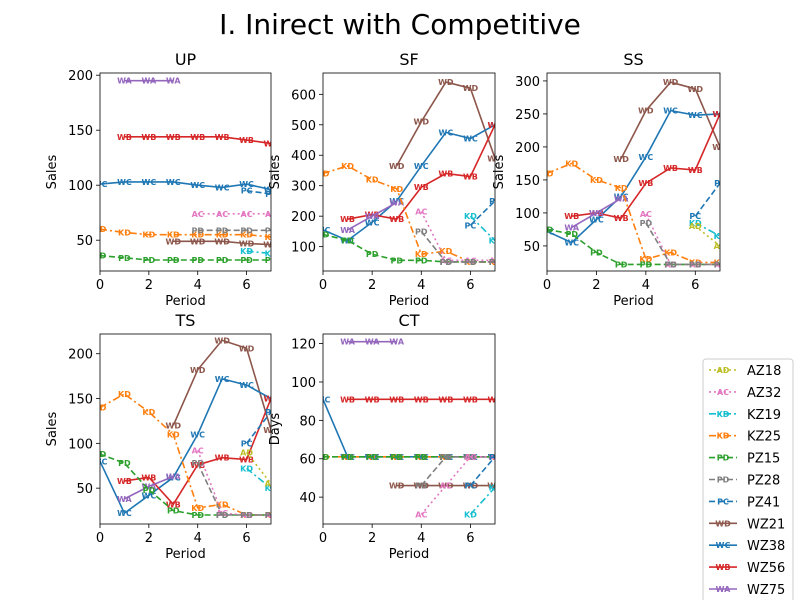 This screenshot has height=600, width=800. Describe the element at coordinates (482, 228) in the screenshot. I see `series-line-kz19` at that location.